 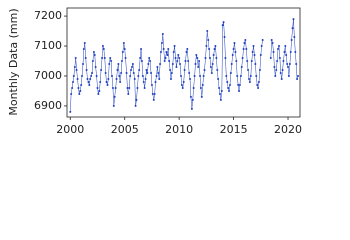 What do you see at coordinates (70, 129) in the screenshot?
I see `x-tick-label: 2000` at bounding box center [70, 129].